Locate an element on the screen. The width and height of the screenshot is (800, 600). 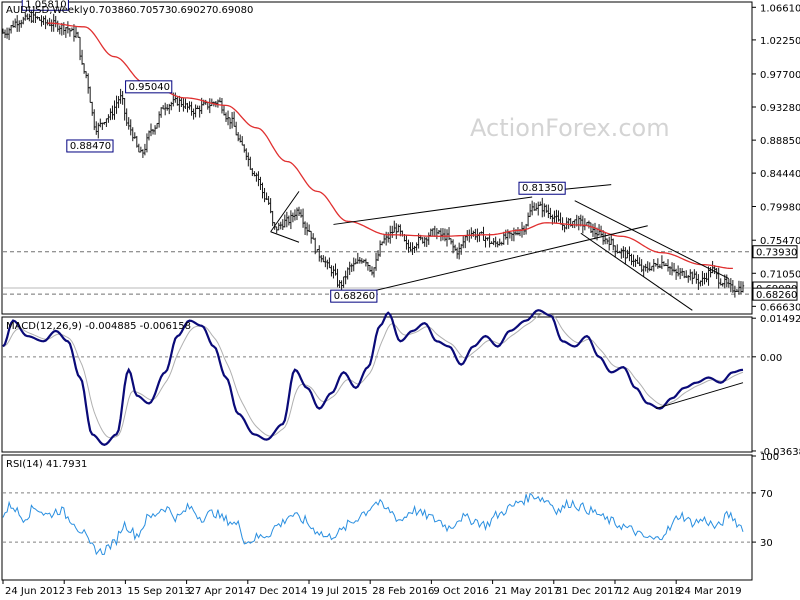
ohlc-close: 0.69080 is located at coordinates (232, 10).